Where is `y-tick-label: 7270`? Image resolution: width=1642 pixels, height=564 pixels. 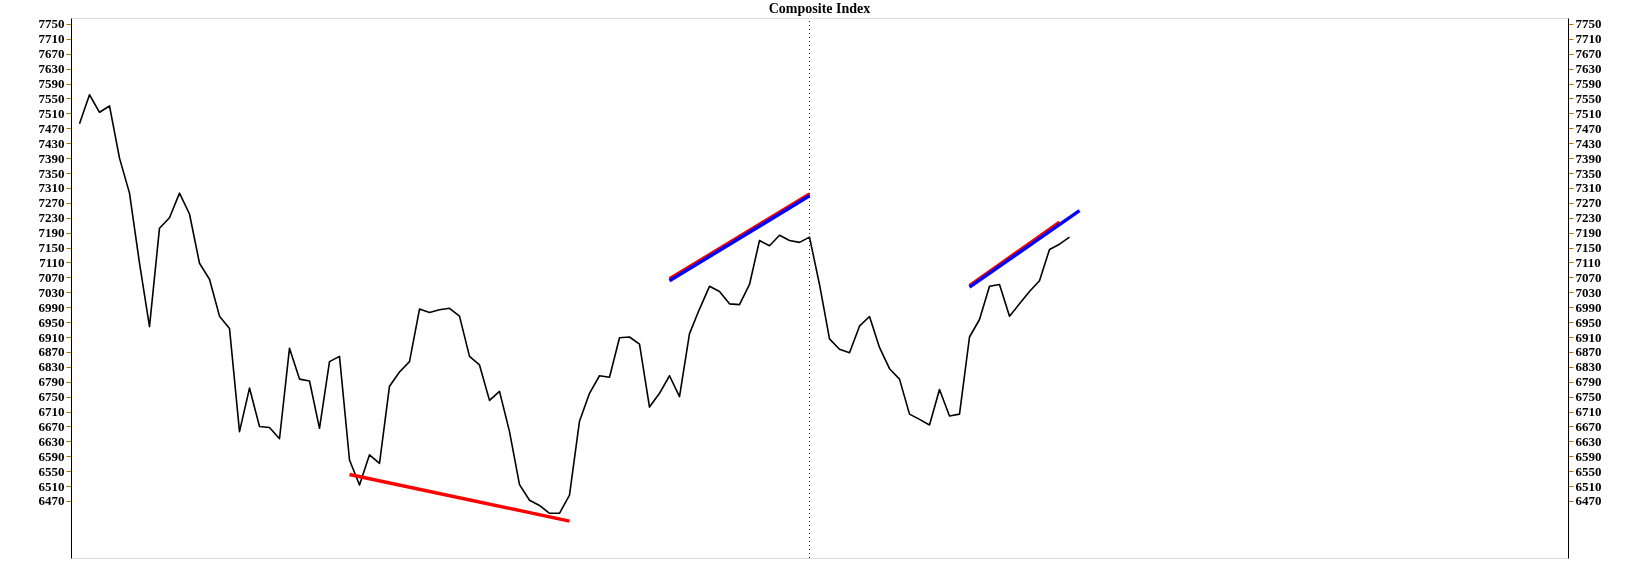
y-tick-label: 7270 is located at coordinates (51, 203).